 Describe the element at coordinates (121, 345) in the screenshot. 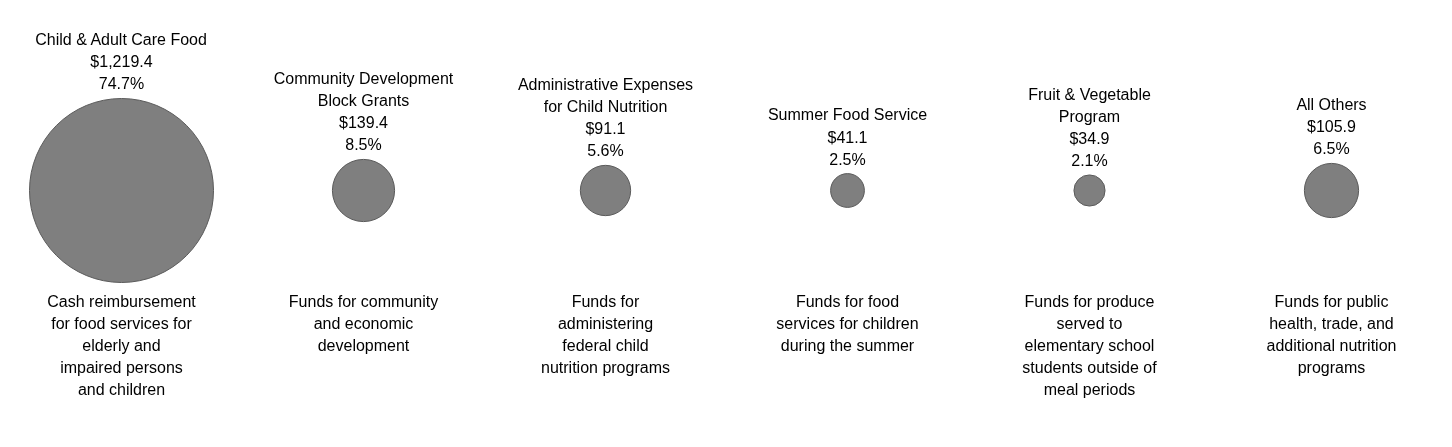

I see `text: Cash reimbursement for food services for elderly and impaired persons and children` at that location.